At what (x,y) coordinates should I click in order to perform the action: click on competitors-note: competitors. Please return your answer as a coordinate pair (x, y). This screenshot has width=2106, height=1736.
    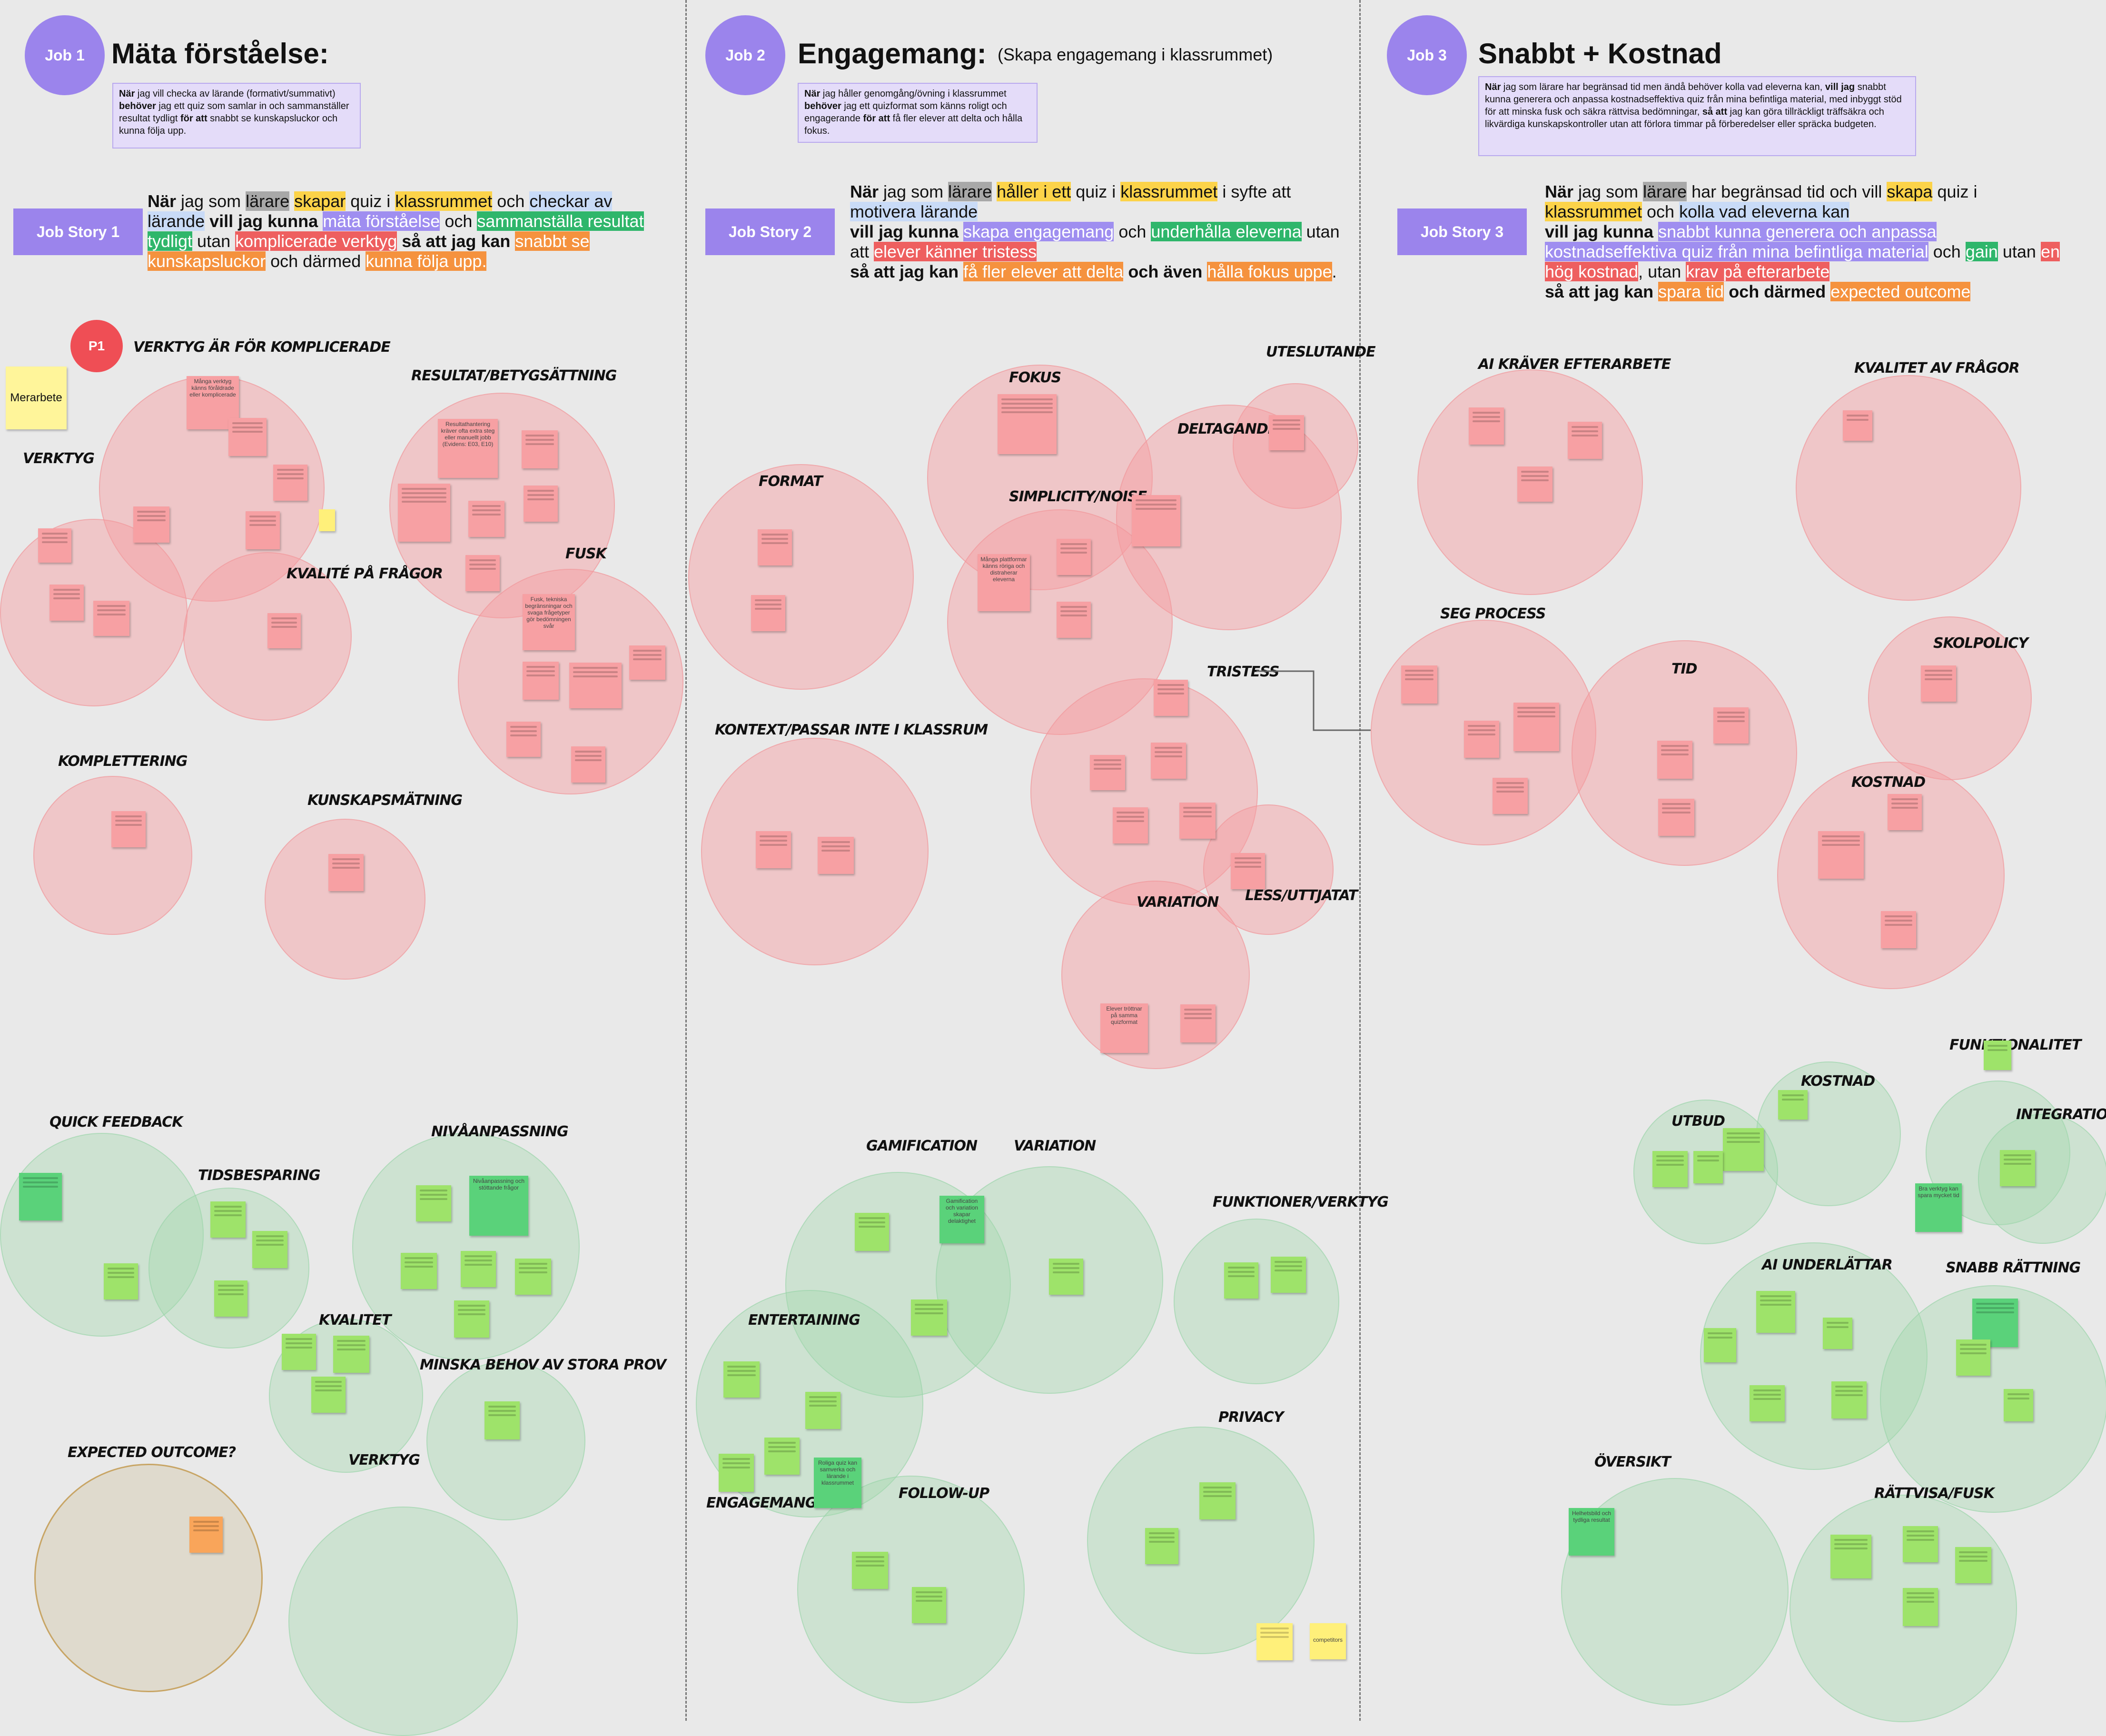
    Looking at the image, I should click on (1328, 1641).